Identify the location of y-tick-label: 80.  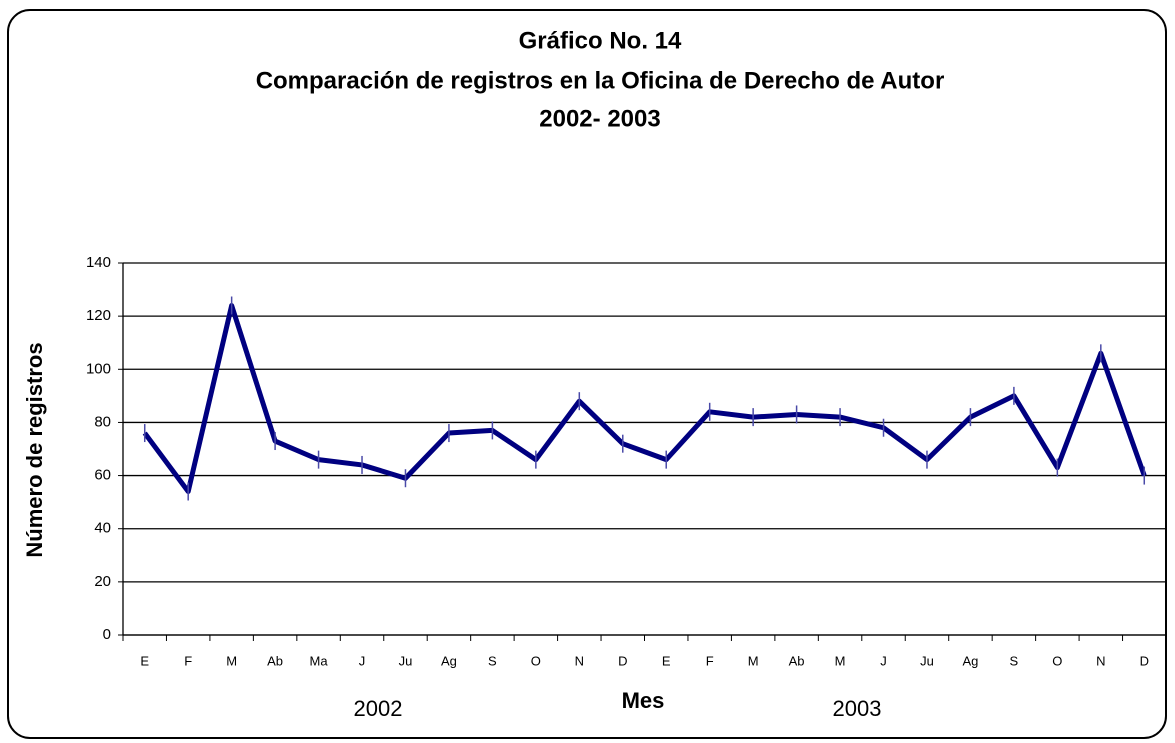
(102, 421).